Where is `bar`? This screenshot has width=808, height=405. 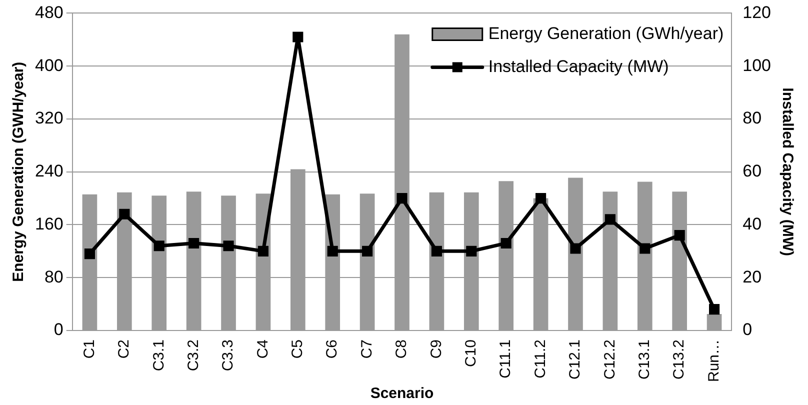 bar is located at coordinates (714, 322).